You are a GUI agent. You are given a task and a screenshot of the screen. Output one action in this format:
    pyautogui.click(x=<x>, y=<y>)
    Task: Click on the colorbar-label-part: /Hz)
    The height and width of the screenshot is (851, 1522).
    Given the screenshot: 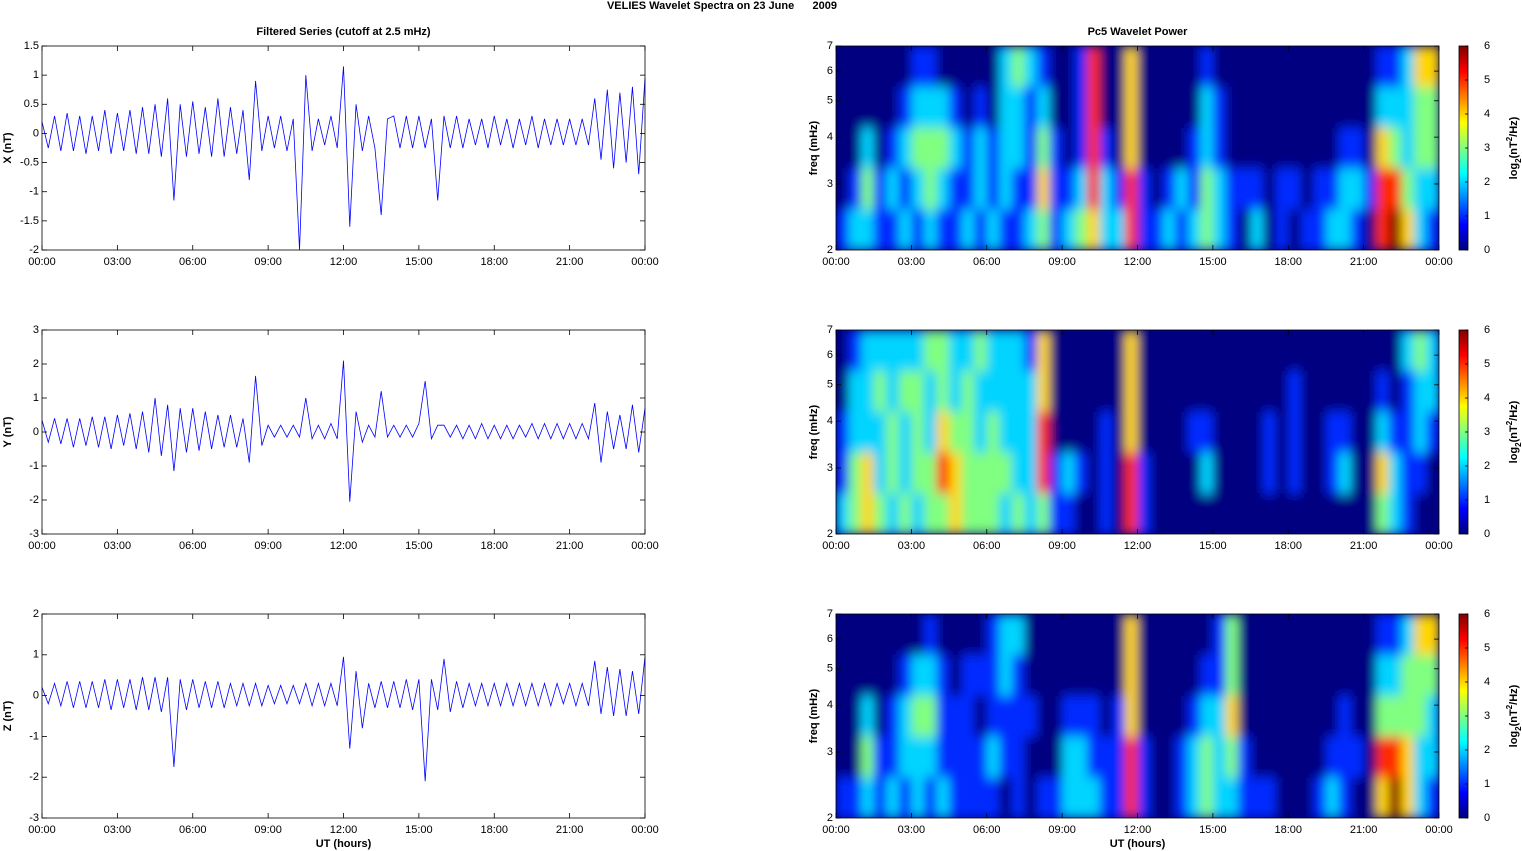 What is the action you would take?
    pyautogui.click(x=1514, y=694)
    